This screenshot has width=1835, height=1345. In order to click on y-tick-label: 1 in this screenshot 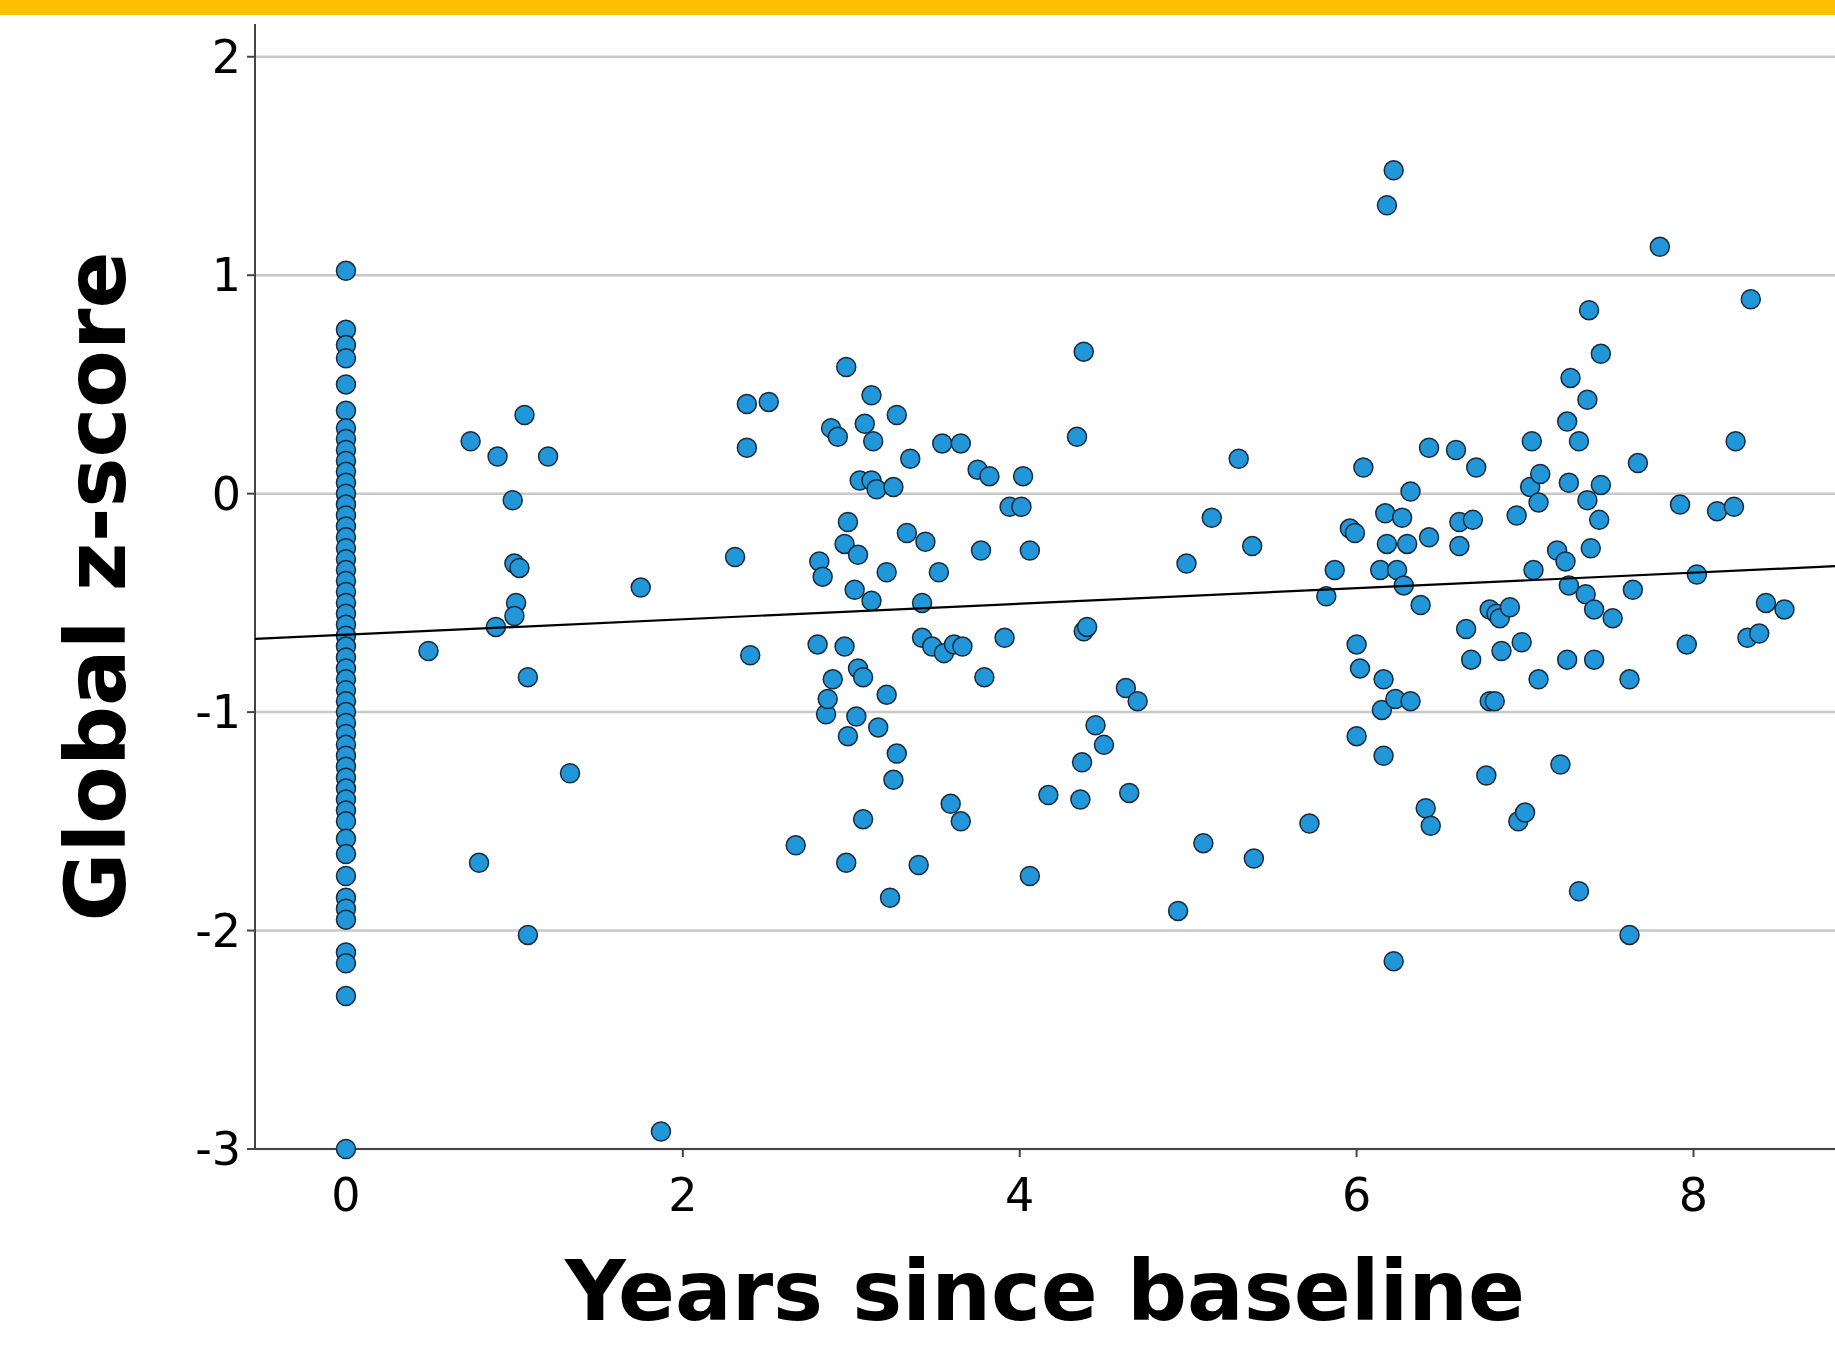, I will do `click(226, 275)`.